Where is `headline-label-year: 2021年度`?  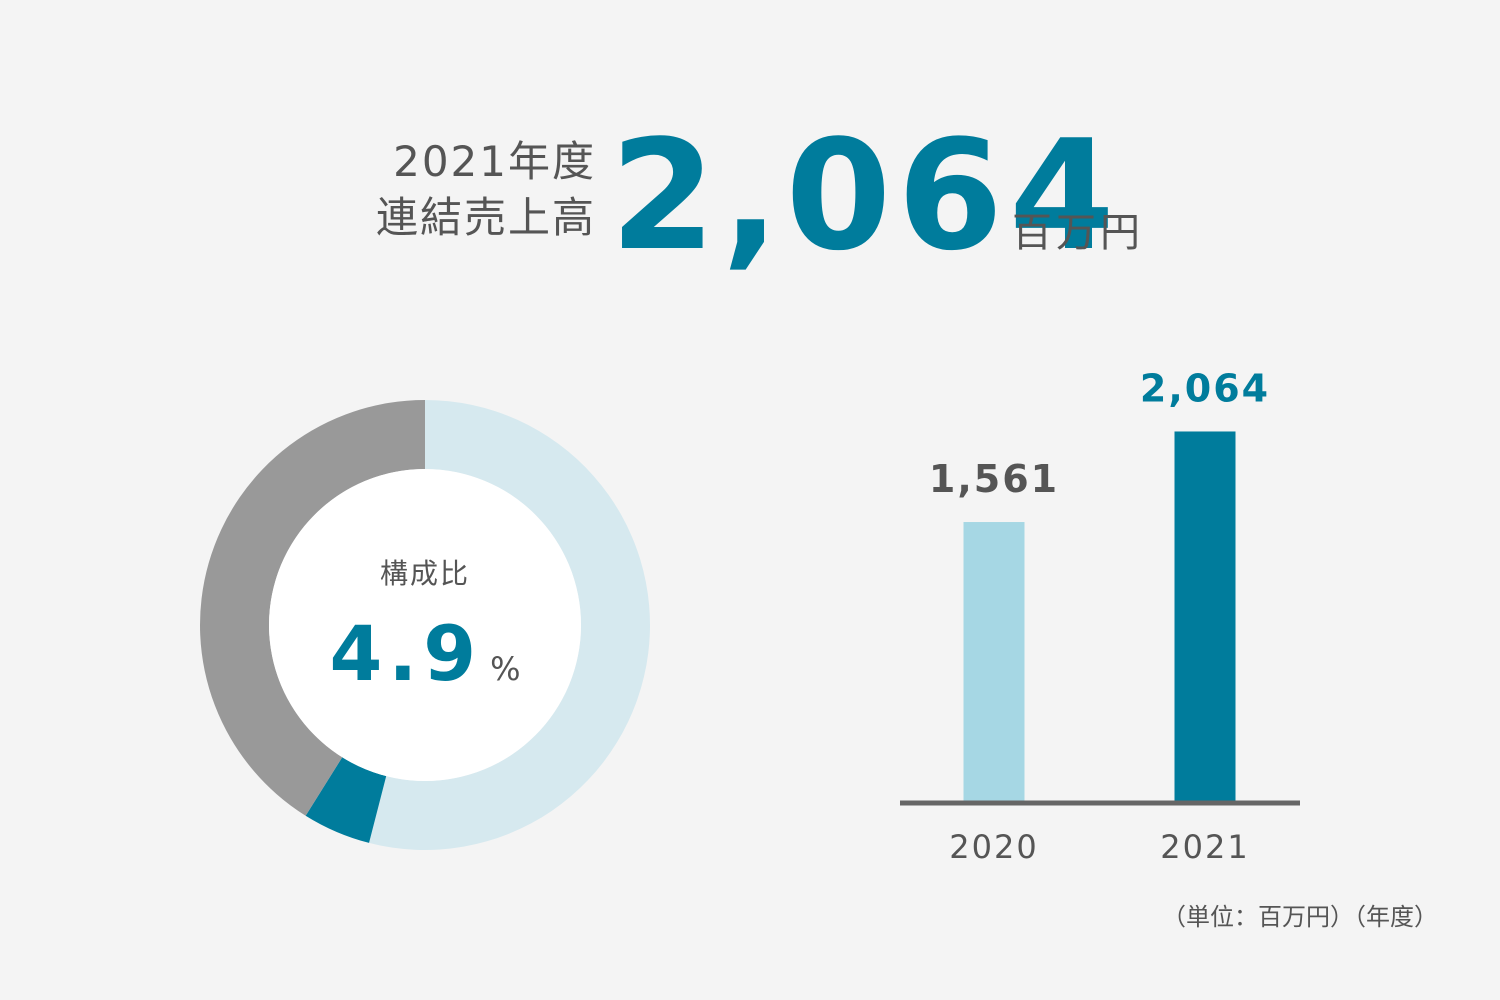 headline-label-year: 2021年度 is located at coordinates (494, 161).